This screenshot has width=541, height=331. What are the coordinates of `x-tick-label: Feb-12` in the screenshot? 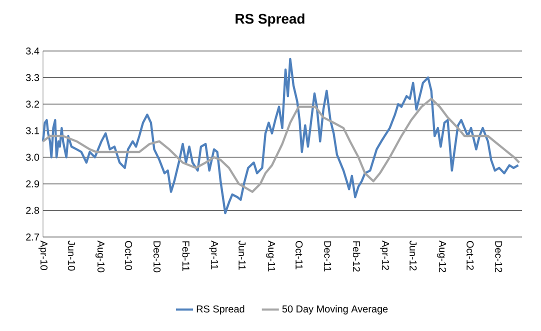 It's located at (356, 256).